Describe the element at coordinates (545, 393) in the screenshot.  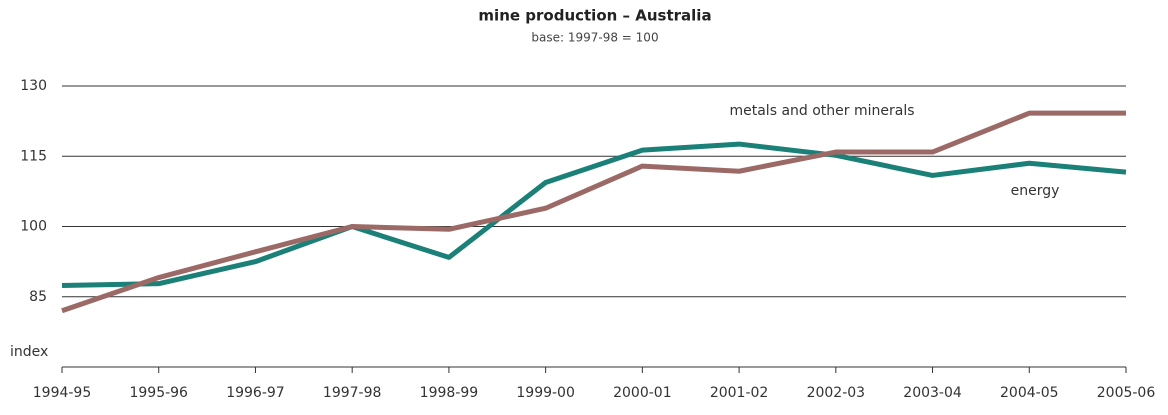
I see `x-tick-label: 1999-00` at that location.